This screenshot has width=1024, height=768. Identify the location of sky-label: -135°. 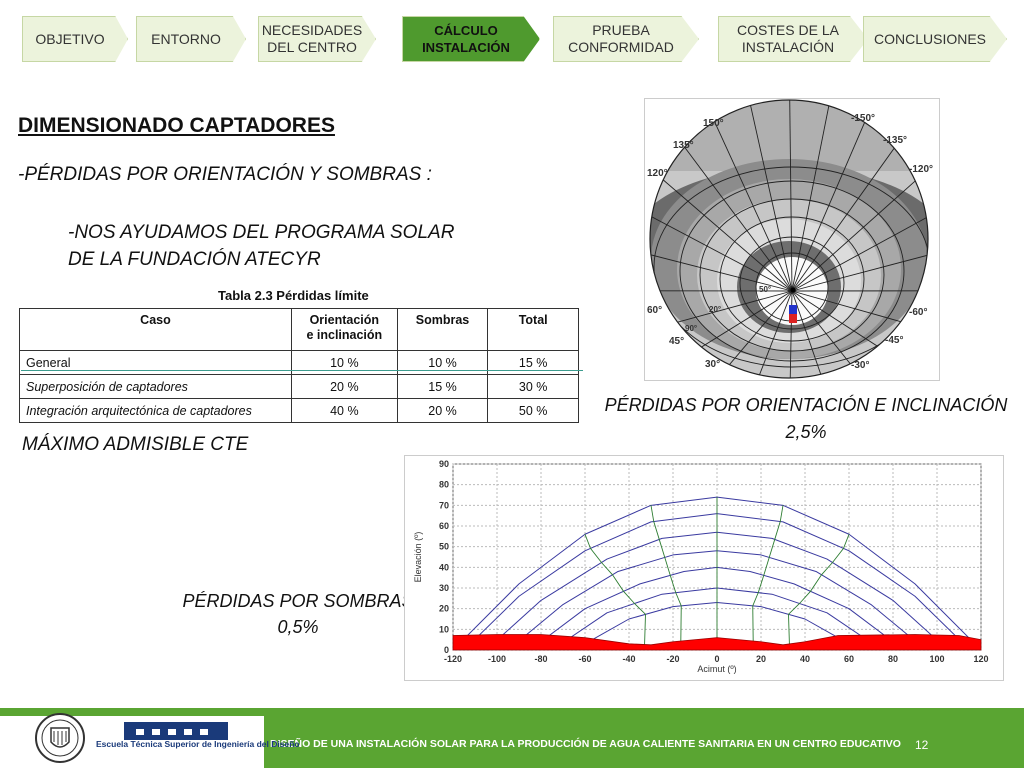
(895, 140).